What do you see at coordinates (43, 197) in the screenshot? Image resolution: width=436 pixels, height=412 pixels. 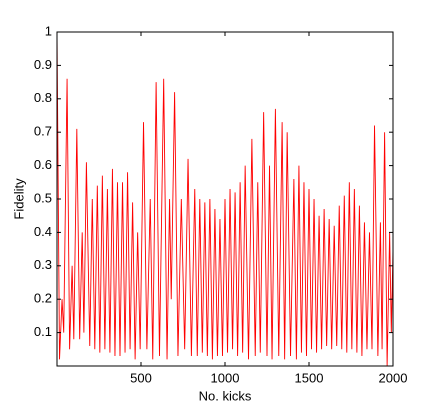 I see `y-tick-label: 0.5` at bounding box center [43, 197].